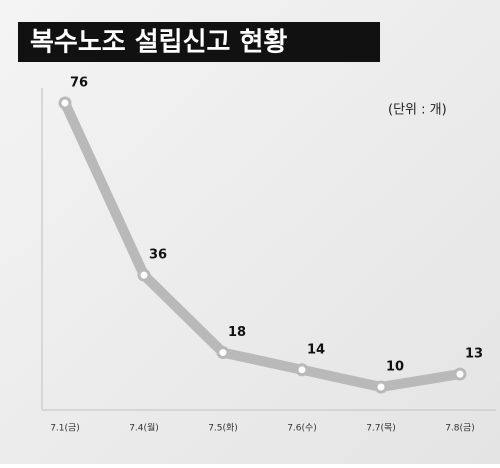 Image resolution: width=500 pixels, height=468 pixels. Describe the element at coordinates (302, 428) in the screenshot. I see `x-tick-label: 7.6(수)` at that location.